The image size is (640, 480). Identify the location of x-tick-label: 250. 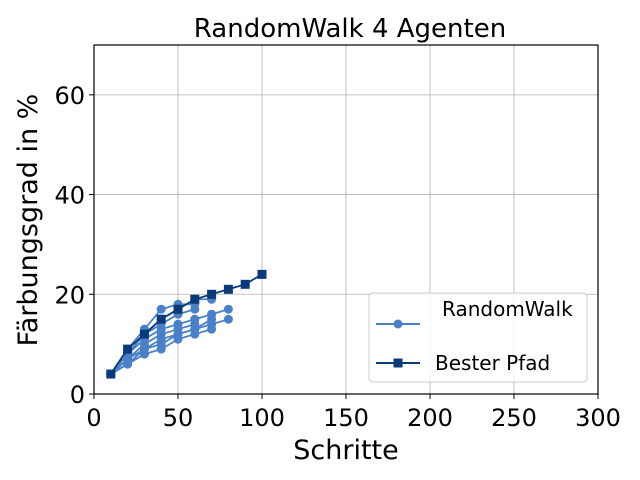
(514, 418).